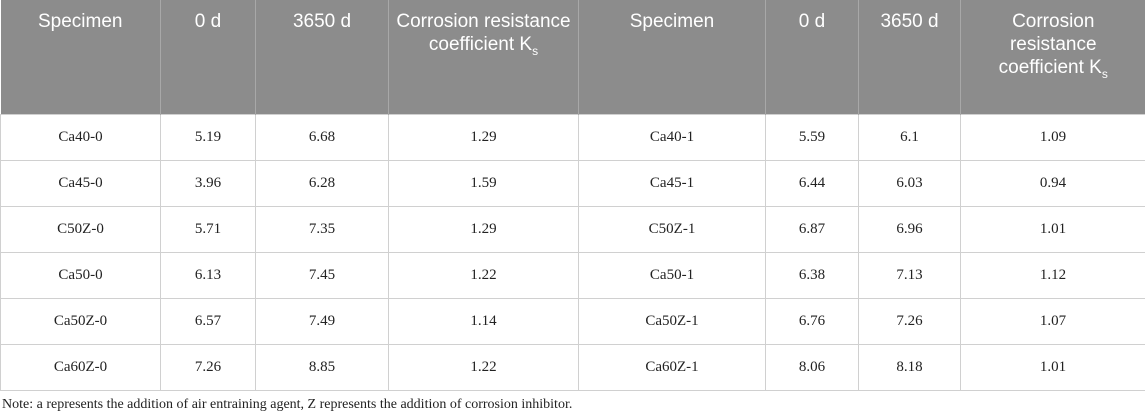 The height and width of the screenshot is (415, 1145). Describe the element at coordinates (80, 275) in the screenshot. I see `specimen-cell: Ca50-0` at that location.